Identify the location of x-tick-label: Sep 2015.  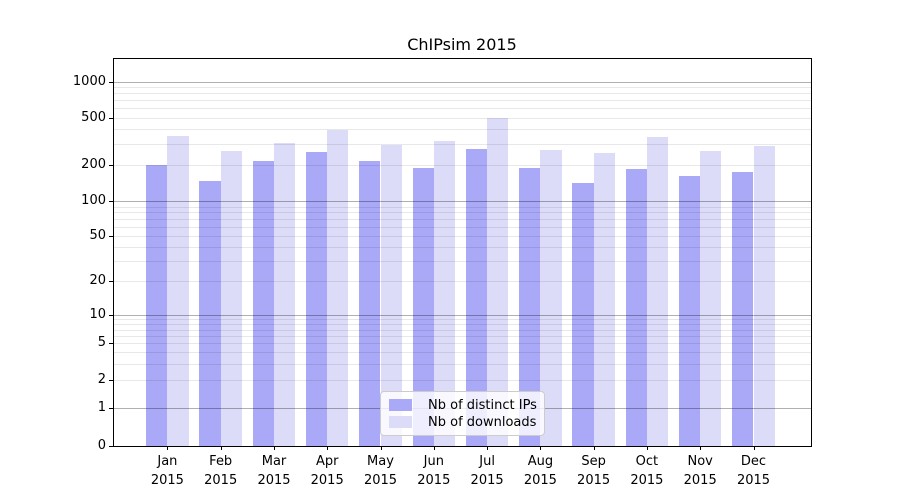
(594, 471).